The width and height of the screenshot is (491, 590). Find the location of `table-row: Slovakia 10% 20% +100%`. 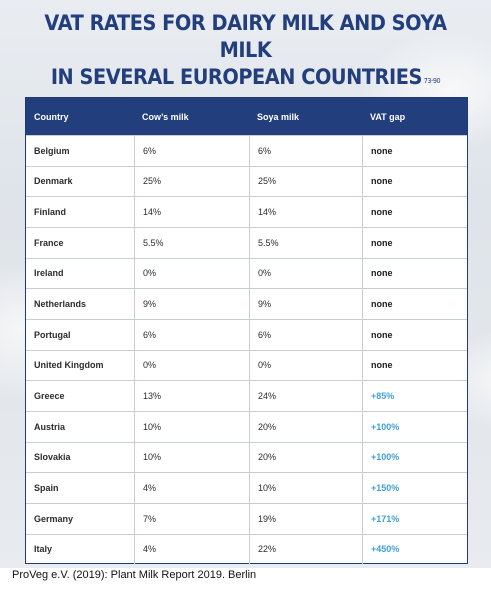

table-row: Slovakia 10% 20% +100% is located at coordinates (246, 457).